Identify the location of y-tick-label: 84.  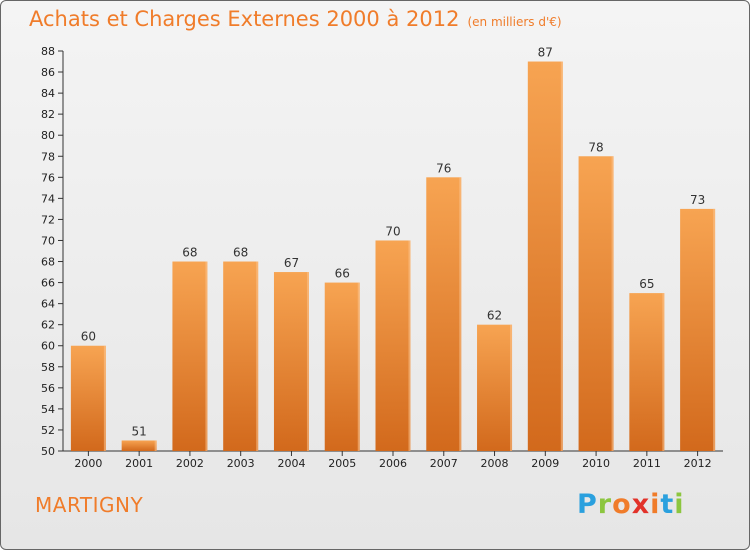
(48, 93).